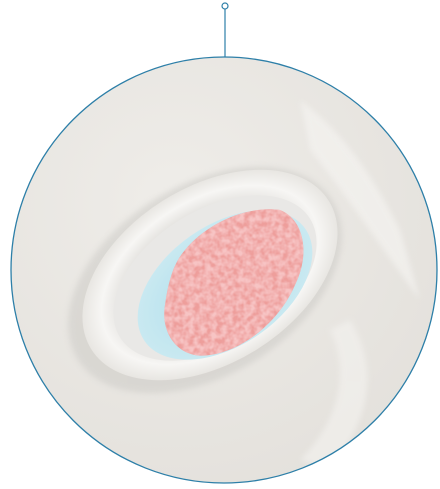  What do you see at coordinates (234, 282) in the screenshot?
I see `granulation-tissue` at bounding box center [234, 282].